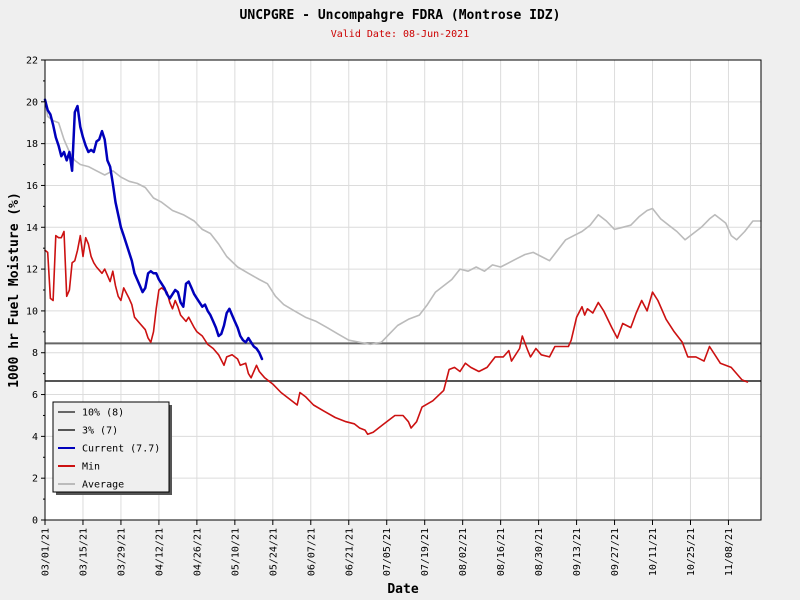 The image size is (800, 600). What do you see at coordinates (91, 467) in the screenshot?
I see `legend-label: Min` at bounding box center [91, 467].